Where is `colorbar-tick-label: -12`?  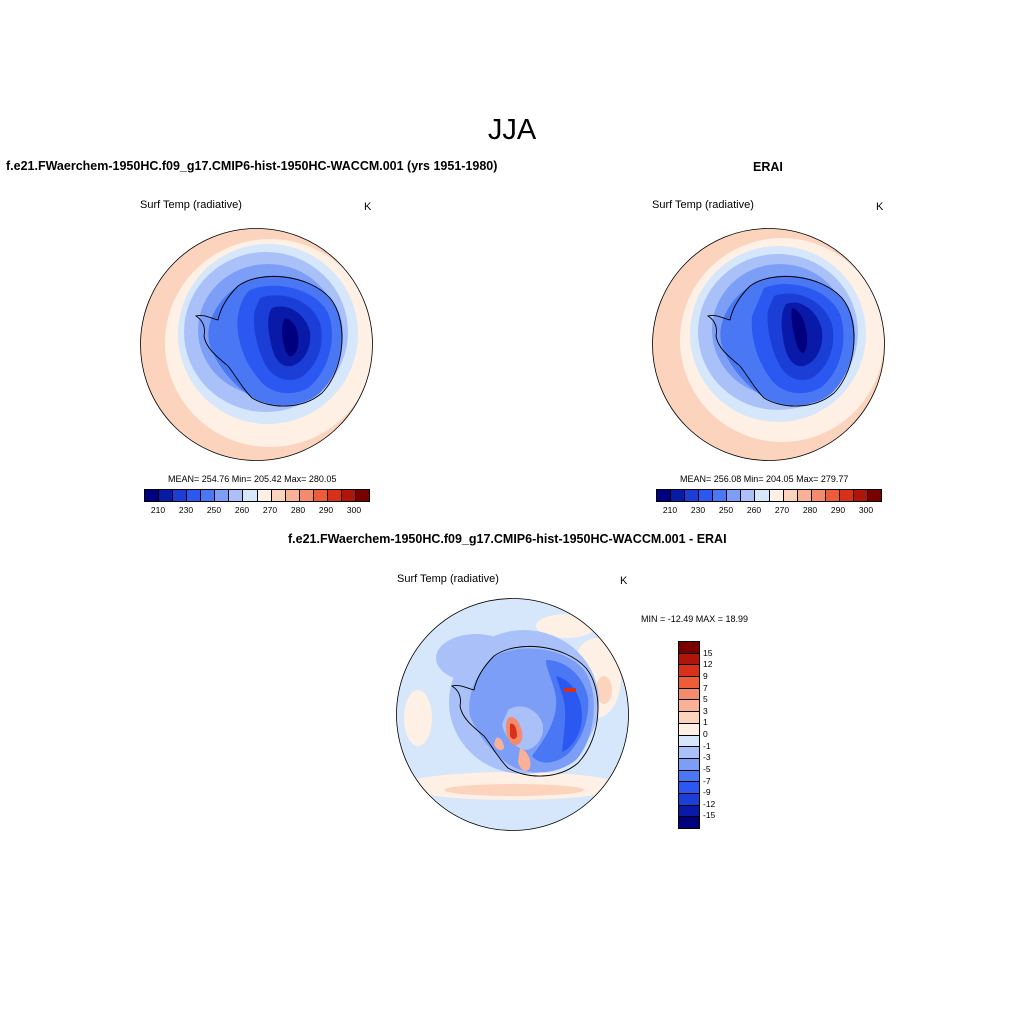 colorbar-tick-label: -12 is located at coordinates (709, 803).